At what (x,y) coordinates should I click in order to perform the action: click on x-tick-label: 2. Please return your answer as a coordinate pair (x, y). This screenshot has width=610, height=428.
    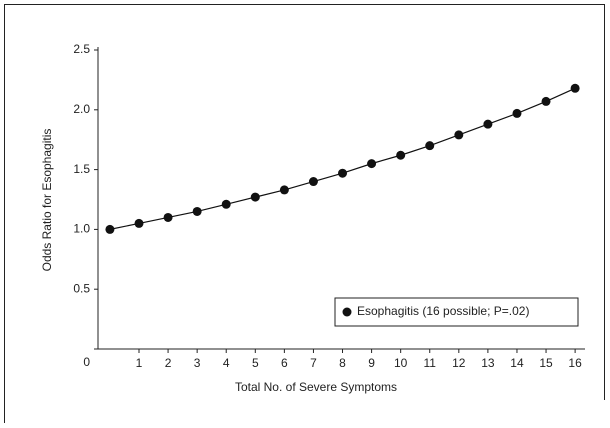
    Looking at the image, I should click on (168, 363).